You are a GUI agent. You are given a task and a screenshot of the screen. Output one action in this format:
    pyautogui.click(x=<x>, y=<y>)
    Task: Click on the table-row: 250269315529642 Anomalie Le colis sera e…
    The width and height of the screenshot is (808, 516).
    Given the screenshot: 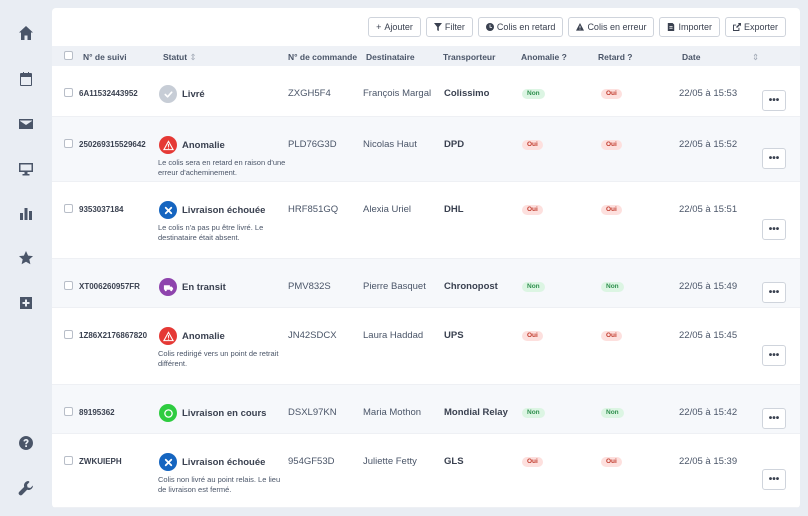 What is the action you would take?
    pyautogui.click(x=426, y=149)
    